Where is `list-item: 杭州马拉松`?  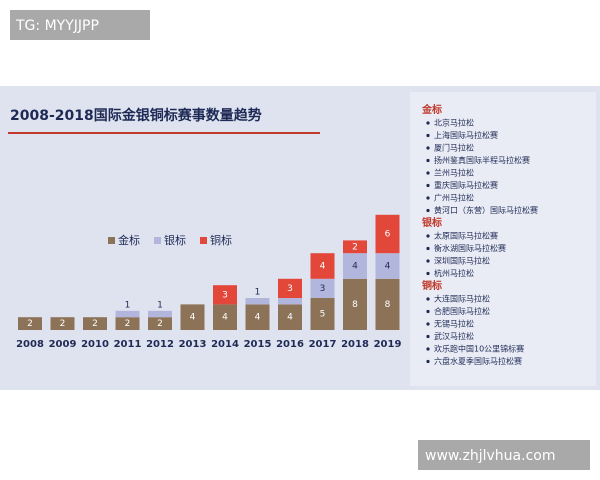
list-item: 杭州马拉松 is located at coordinates (454, 273).